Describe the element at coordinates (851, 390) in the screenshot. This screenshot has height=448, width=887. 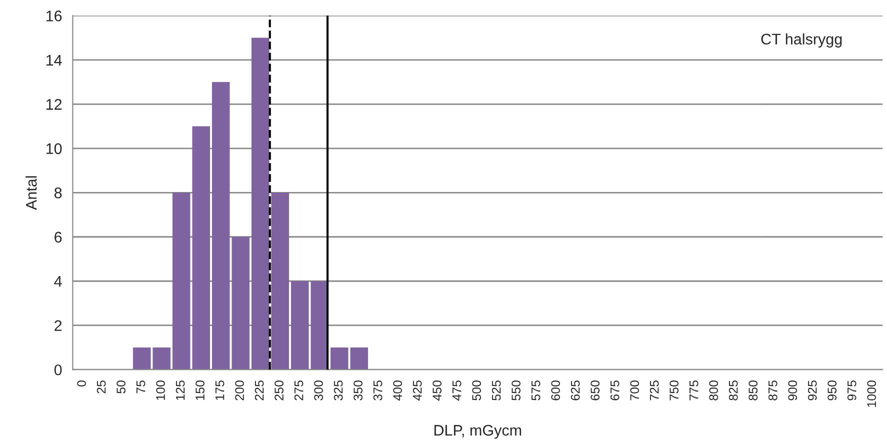
I see `x-tick-label: 975` at that location.